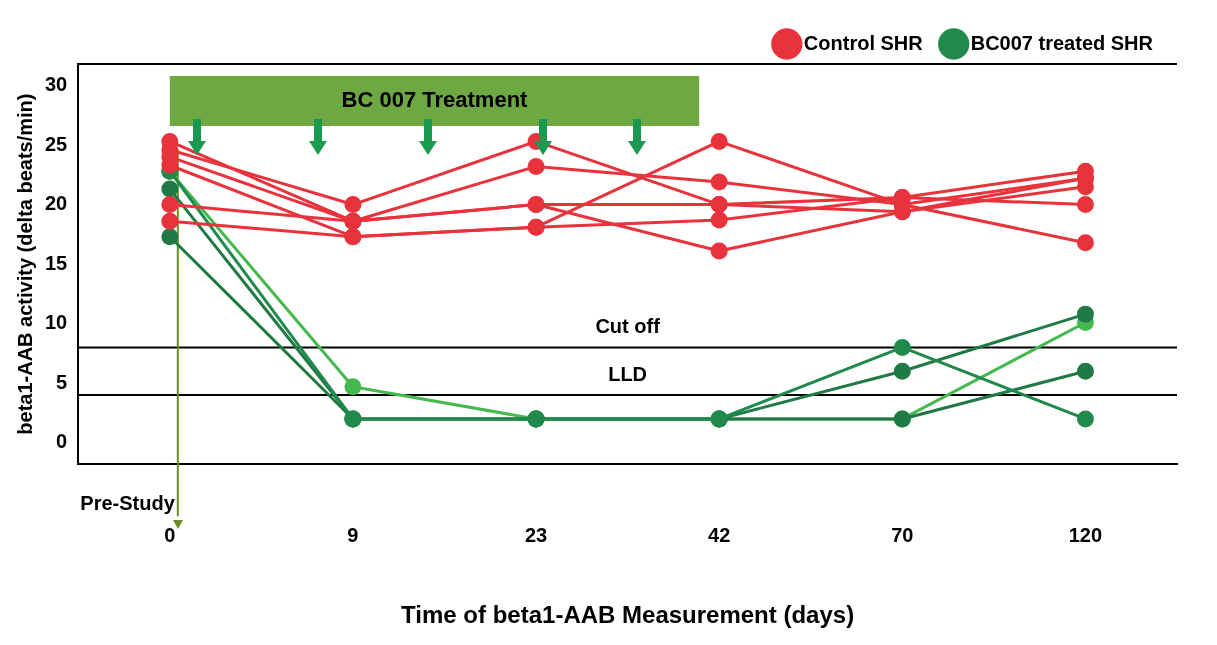 This screenshot has width=1217, height=645. What do you see at coordinates (628, 615) in the screenshot?
I see `x-axis-title: Time of beta1-AAB Measurement (days)` at bounding box center [628, 615].